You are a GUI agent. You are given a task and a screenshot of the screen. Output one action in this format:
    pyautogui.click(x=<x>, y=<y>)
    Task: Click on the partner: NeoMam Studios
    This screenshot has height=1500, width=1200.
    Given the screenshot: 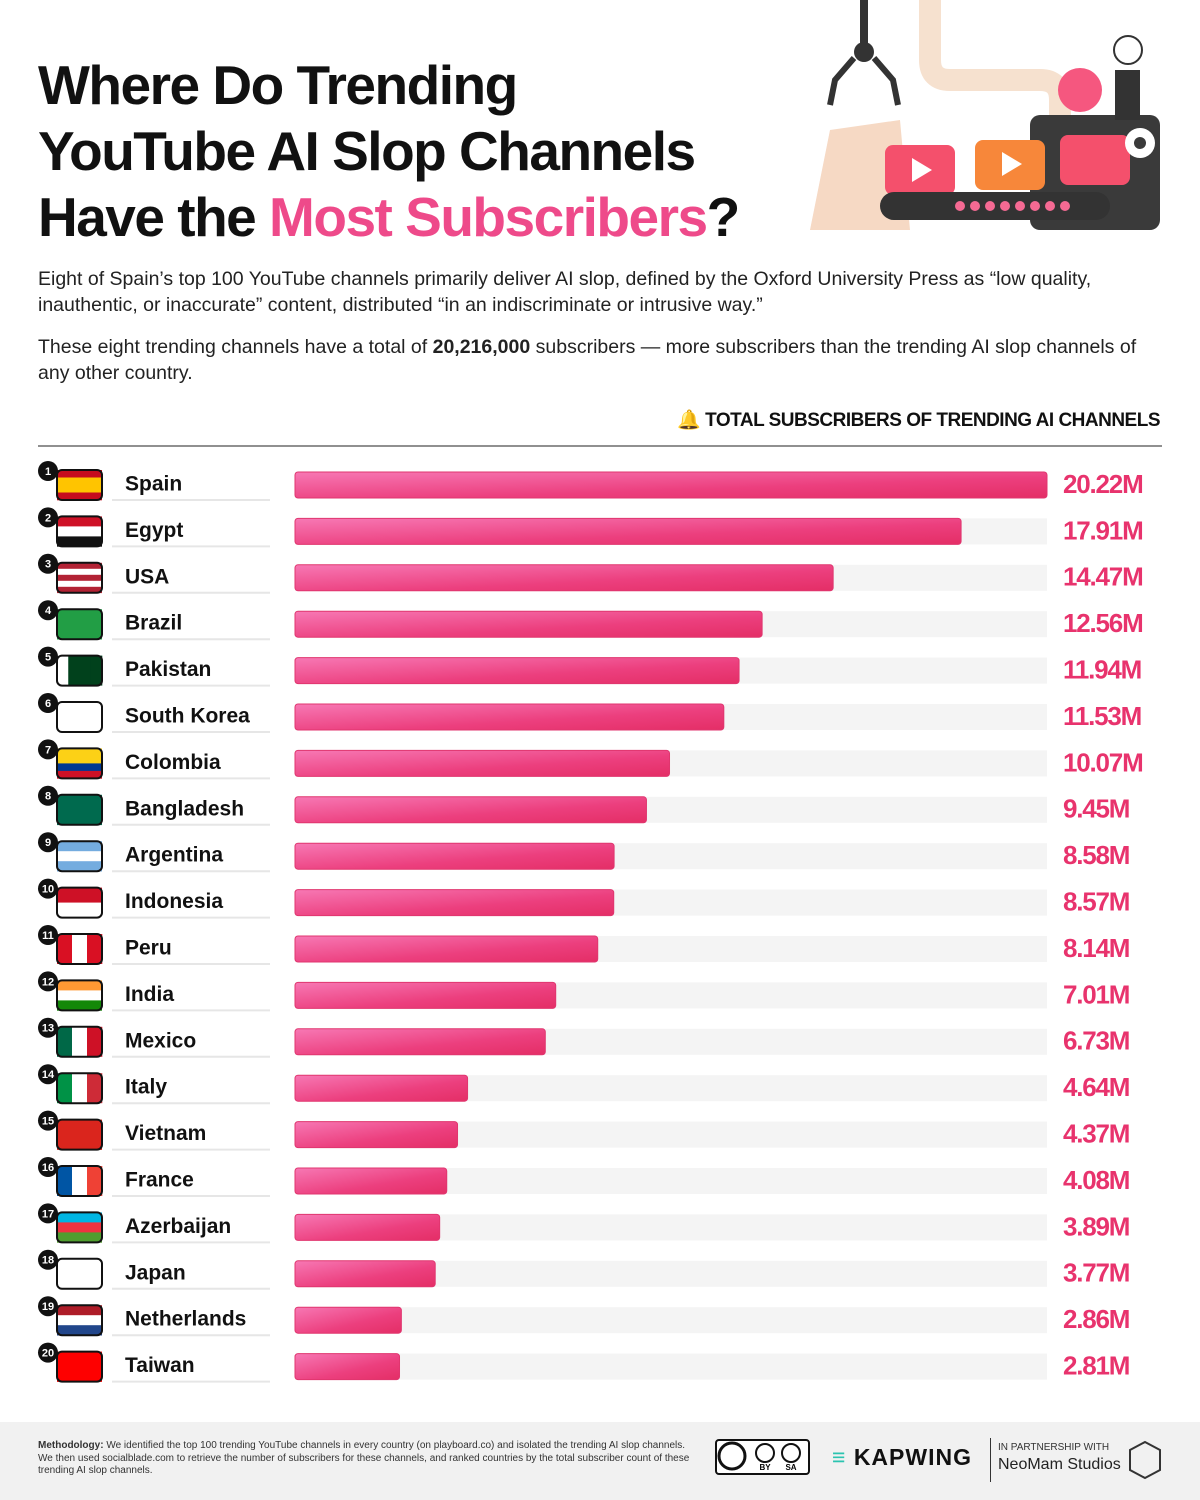 What is the action you would take?
    pyautogui.click(x=1059, y=1464)
    